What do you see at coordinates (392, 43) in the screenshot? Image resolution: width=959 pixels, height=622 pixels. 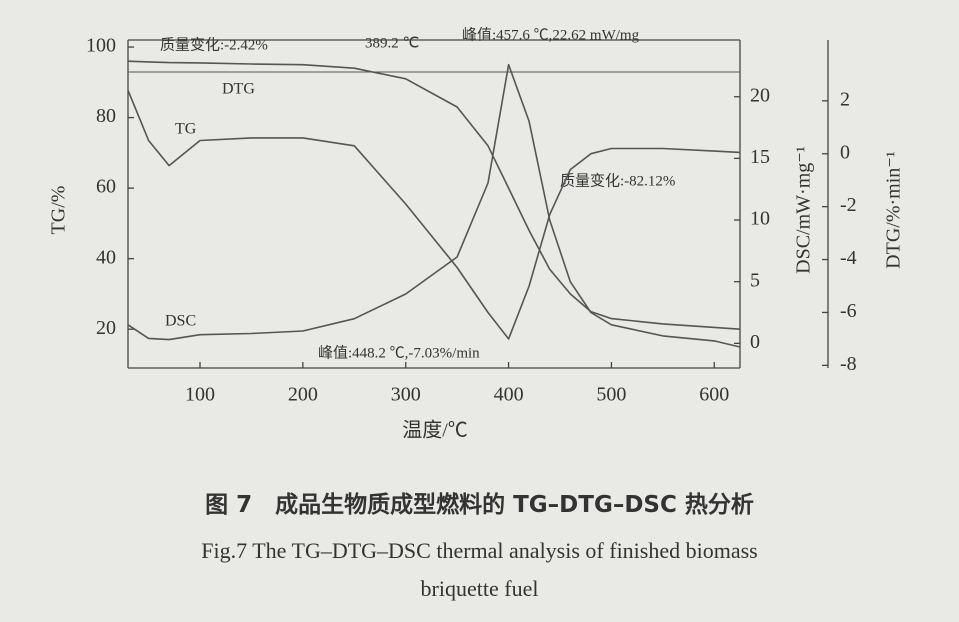 I see `annotation: 389.2 ℃` at bounding box center [392, 43].